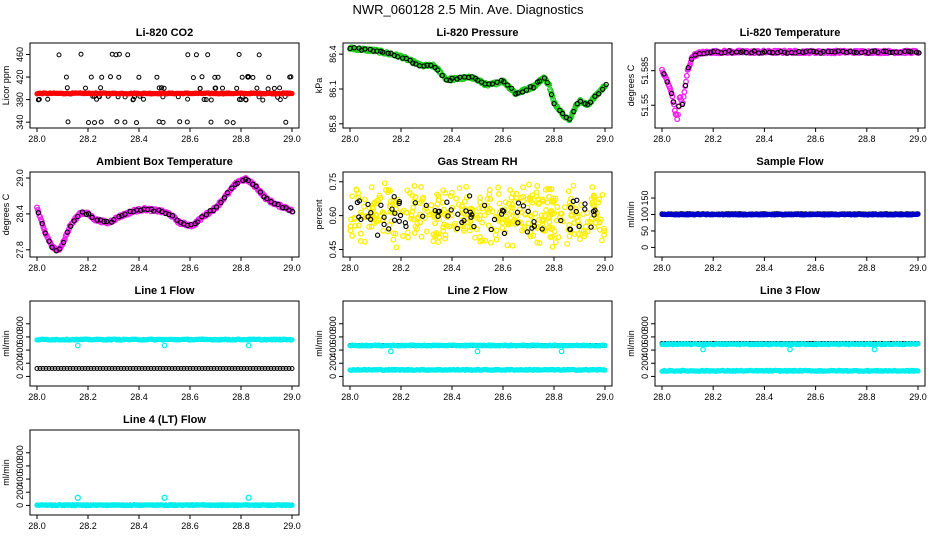 This screenshot has height=540, width=936. What do you see at coordinates (662, 397) in the screenshot?
I see `x-tick-label: 28.0` at bounding box center [662, 397].